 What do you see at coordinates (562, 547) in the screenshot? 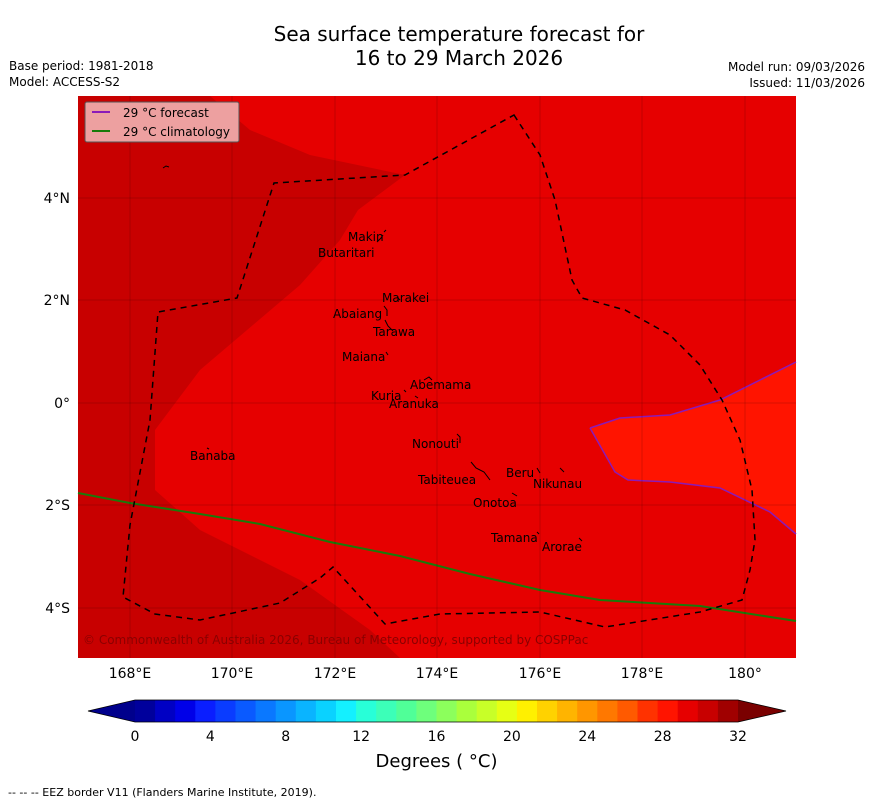
I see `place-label: Arorae` at bounding box center [562, 547].